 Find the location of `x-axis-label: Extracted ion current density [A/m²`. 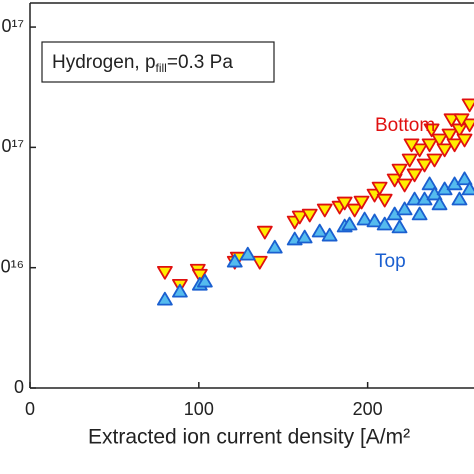

x-axis-label: Extracted ion current density [A/m² is located at coordinates (249, 437).